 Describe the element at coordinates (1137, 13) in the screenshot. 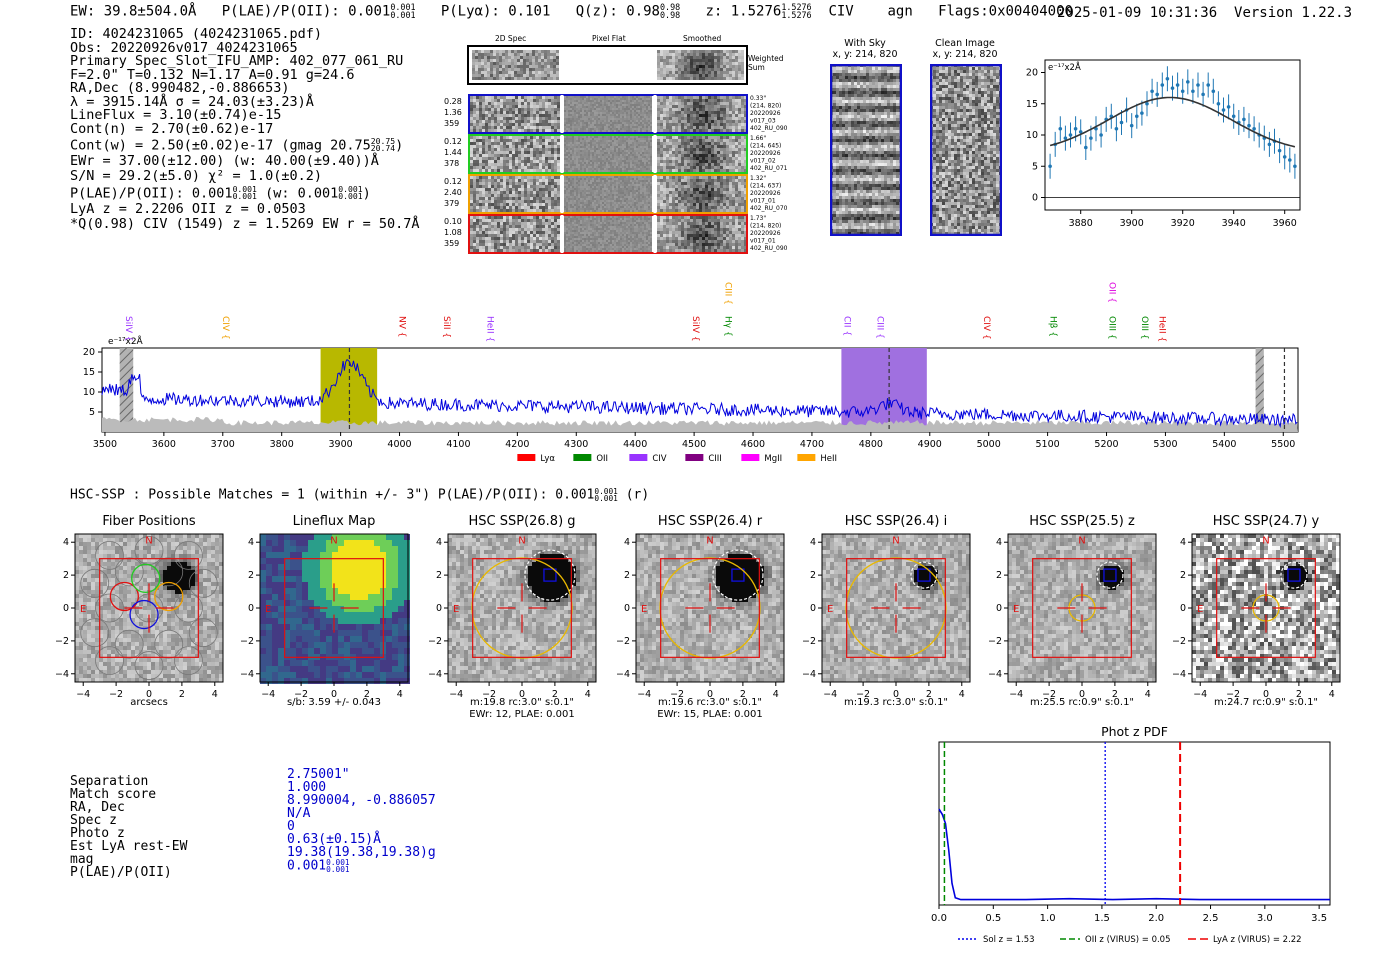

I see `timestamp: 2025-01-09 10:31:36` at that location.